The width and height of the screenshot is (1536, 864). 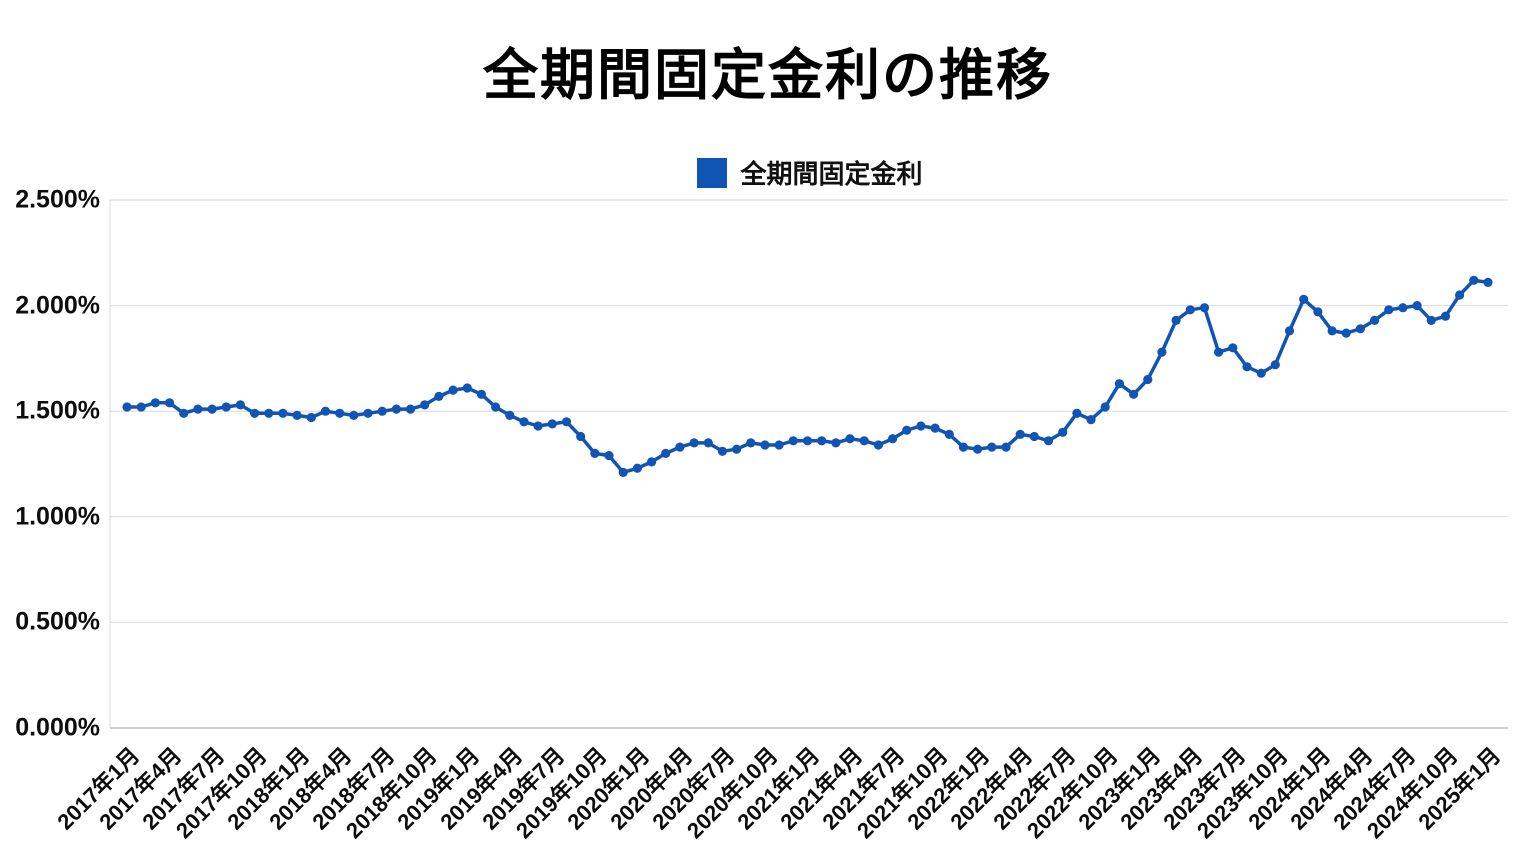 I want to click on legend: 全期間固定金利, so click(x=810, y=172).